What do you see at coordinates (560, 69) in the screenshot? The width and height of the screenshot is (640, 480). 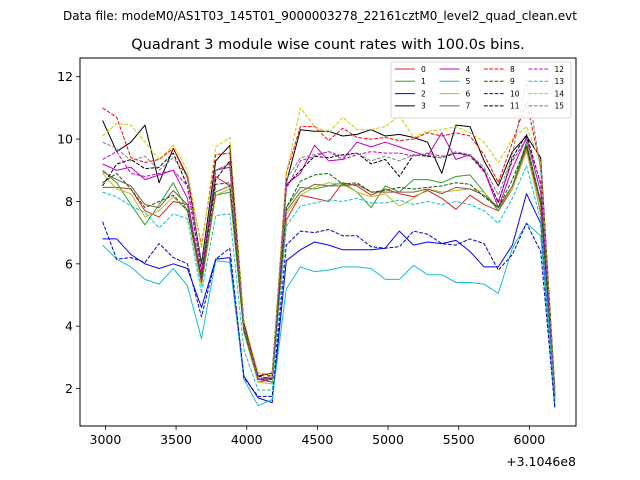 I see `legend-label: 12` at bounding box center [560, 69].